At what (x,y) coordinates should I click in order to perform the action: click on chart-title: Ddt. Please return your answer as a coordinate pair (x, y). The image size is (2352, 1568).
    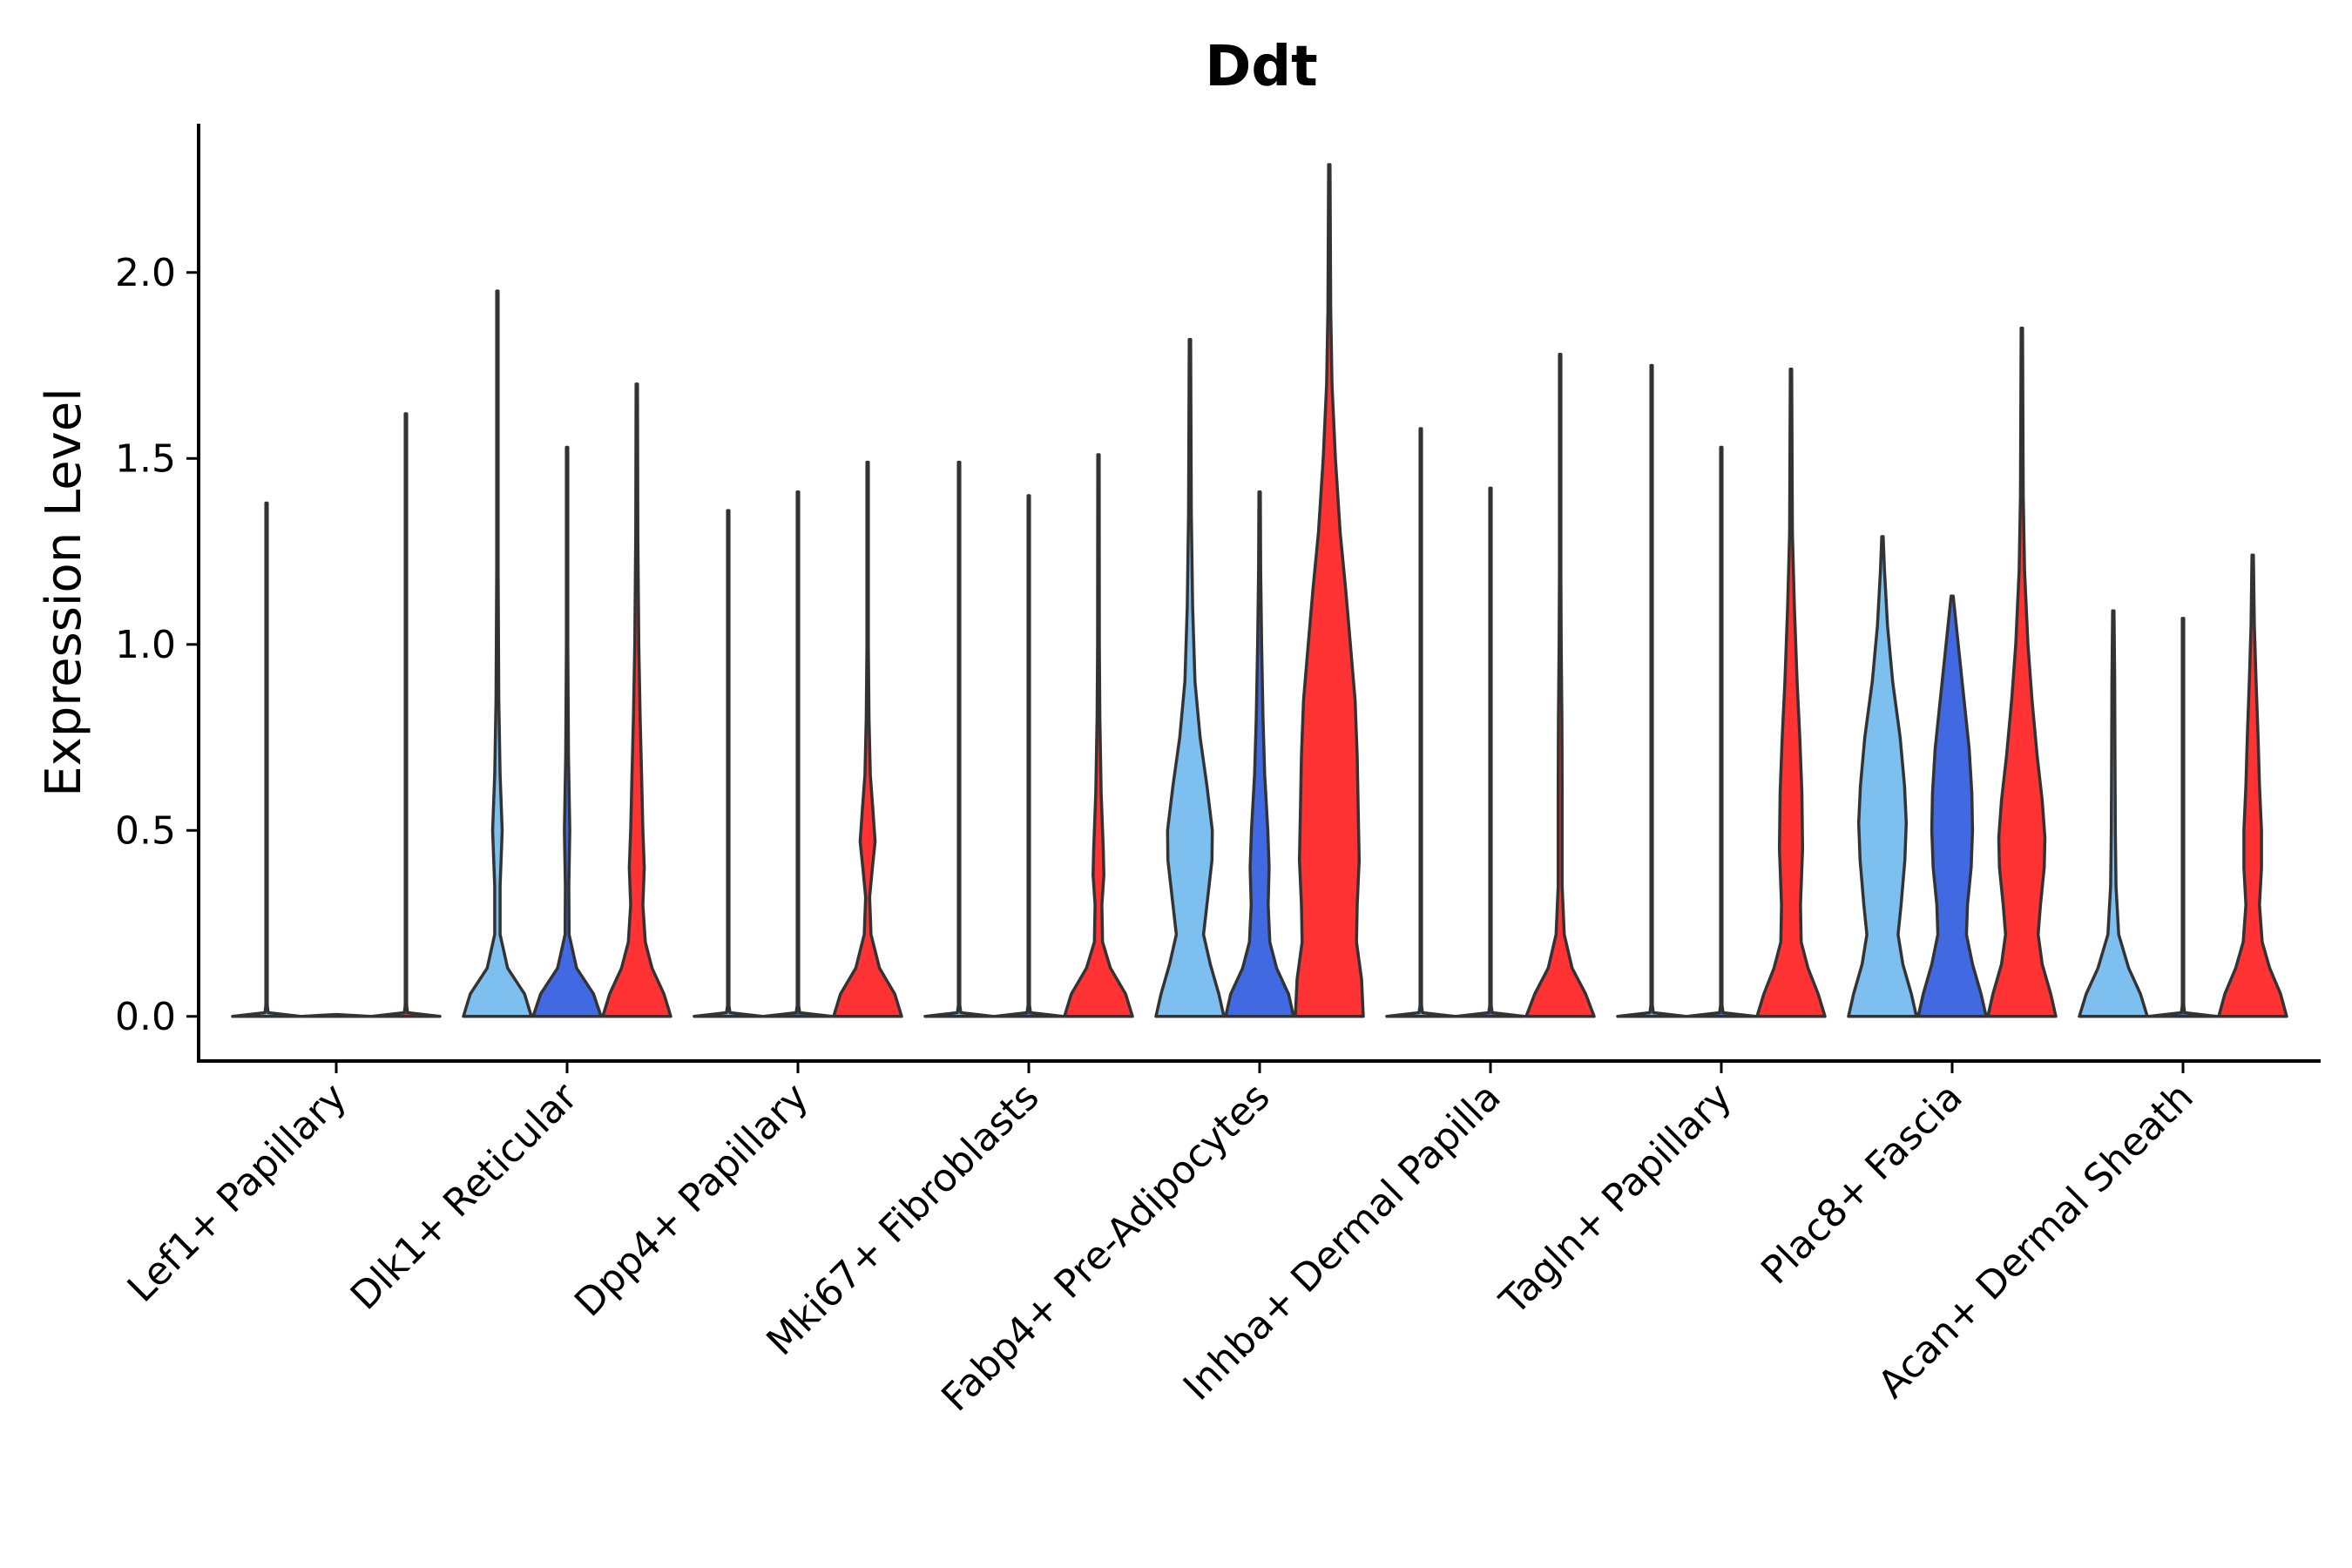
    Looking at the image, I should click on (1261, 67).